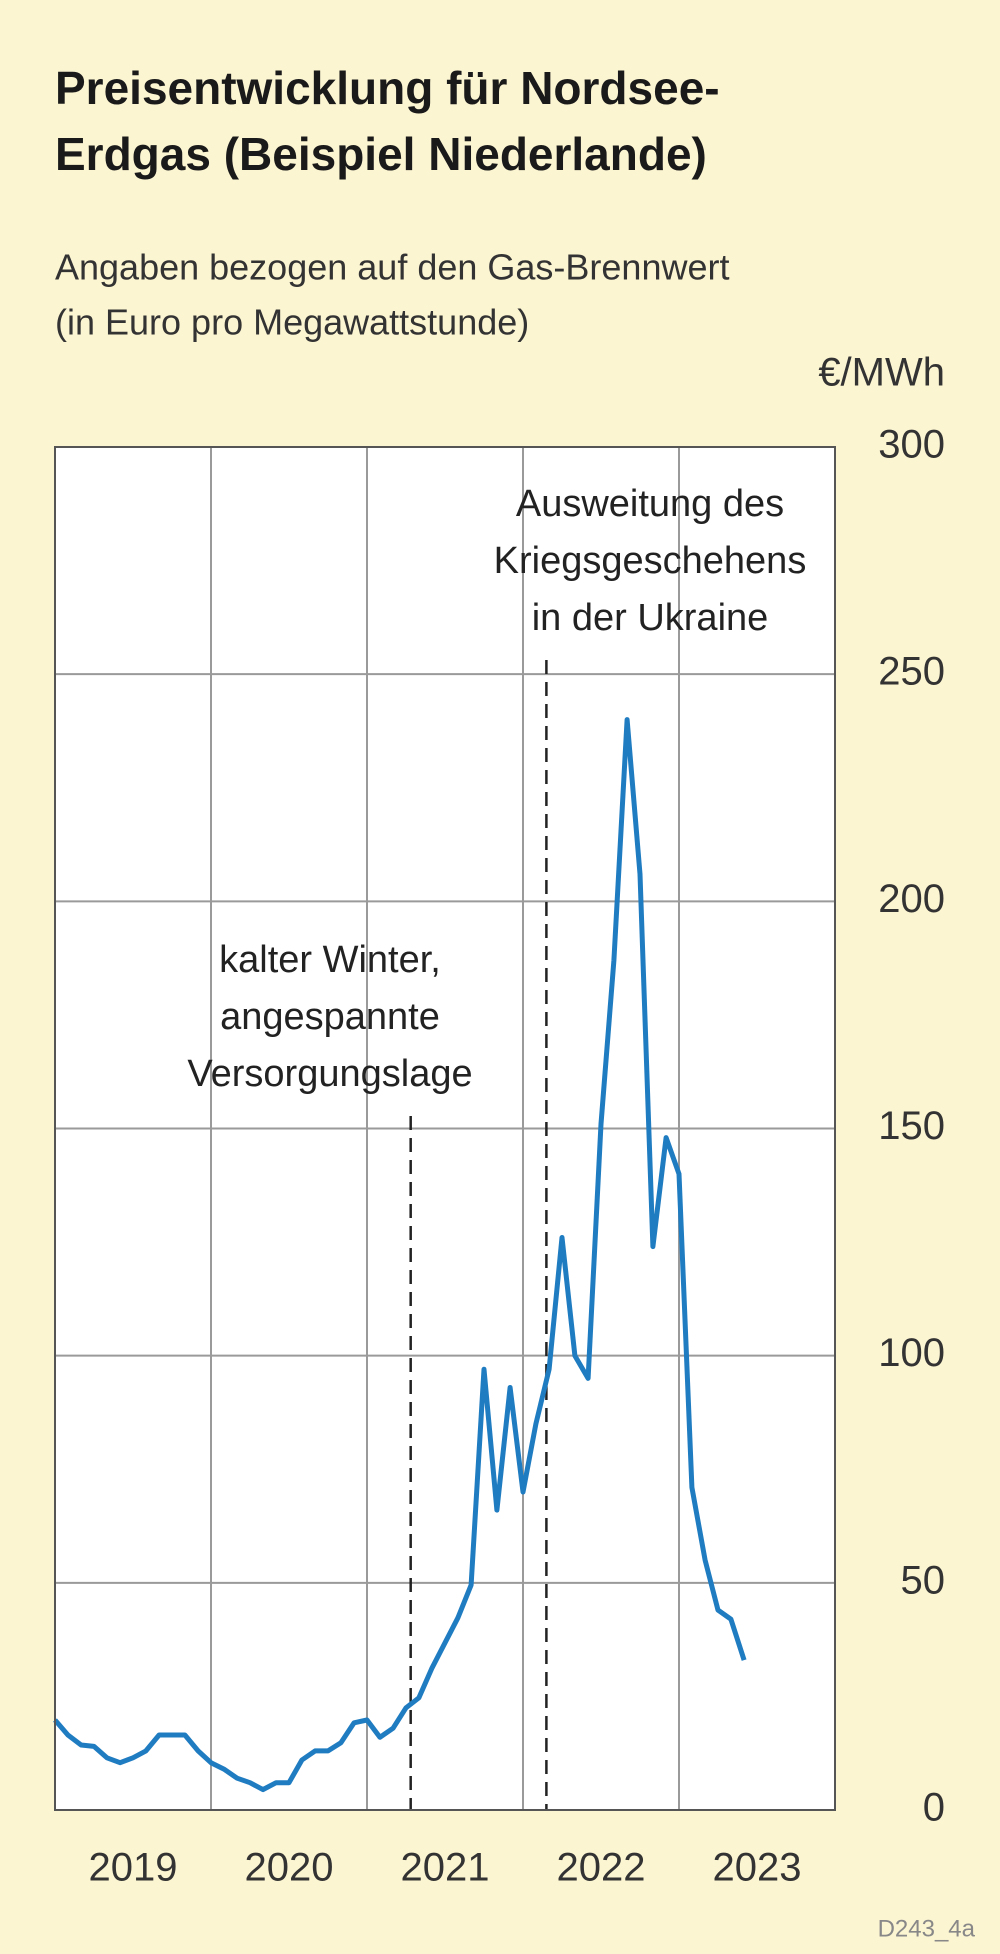  What do you see at coordinates (289, 1868) in the screenshot?
I see `x-tick-label: 2020` at bounding box center [289, 1868].